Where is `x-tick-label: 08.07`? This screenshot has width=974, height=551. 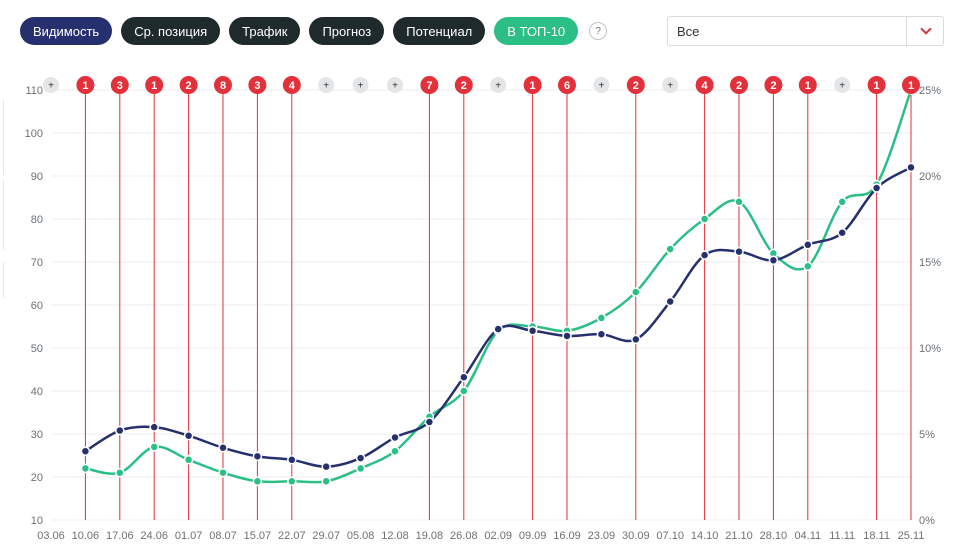
x-tick-label: 08.07 is located at coordinates (223, 536).